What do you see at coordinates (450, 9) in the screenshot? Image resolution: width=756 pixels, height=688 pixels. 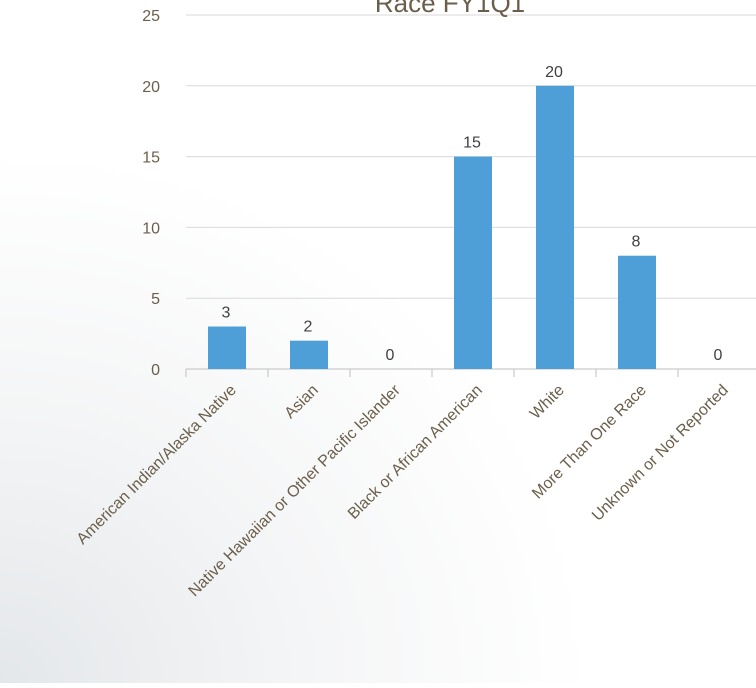 I see `chart-title: Race FY1Q1` at bounding box center [450, 9].